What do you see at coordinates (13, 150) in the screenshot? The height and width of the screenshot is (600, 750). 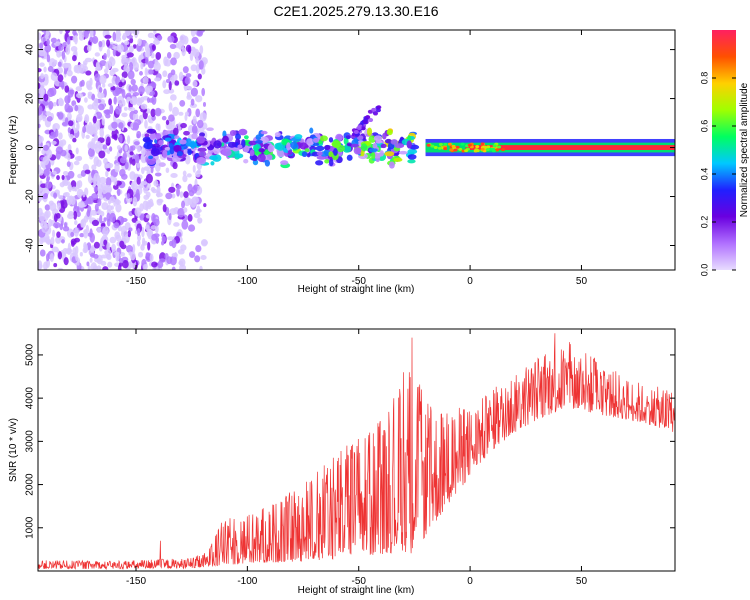 I see `spectrogram-y-label: Frequency (Hz)` at bounding box center [13, 150].